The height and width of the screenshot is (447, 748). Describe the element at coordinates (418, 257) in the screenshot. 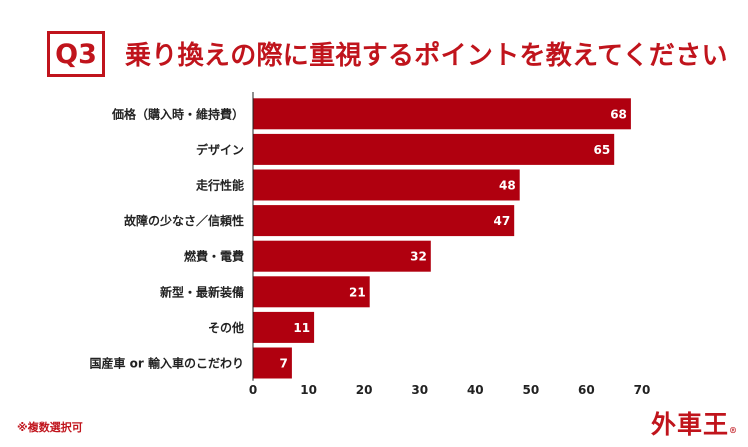

I see `value-label-4: 32` at that location.